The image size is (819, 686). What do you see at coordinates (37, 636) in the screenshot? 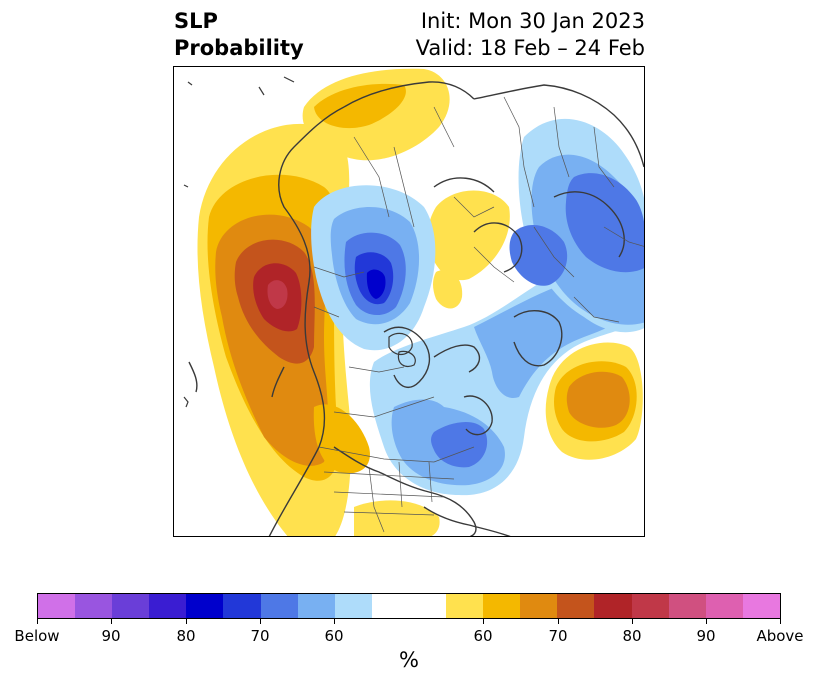
I see `tick-label-below: Below` at bounding box center [37, 636].